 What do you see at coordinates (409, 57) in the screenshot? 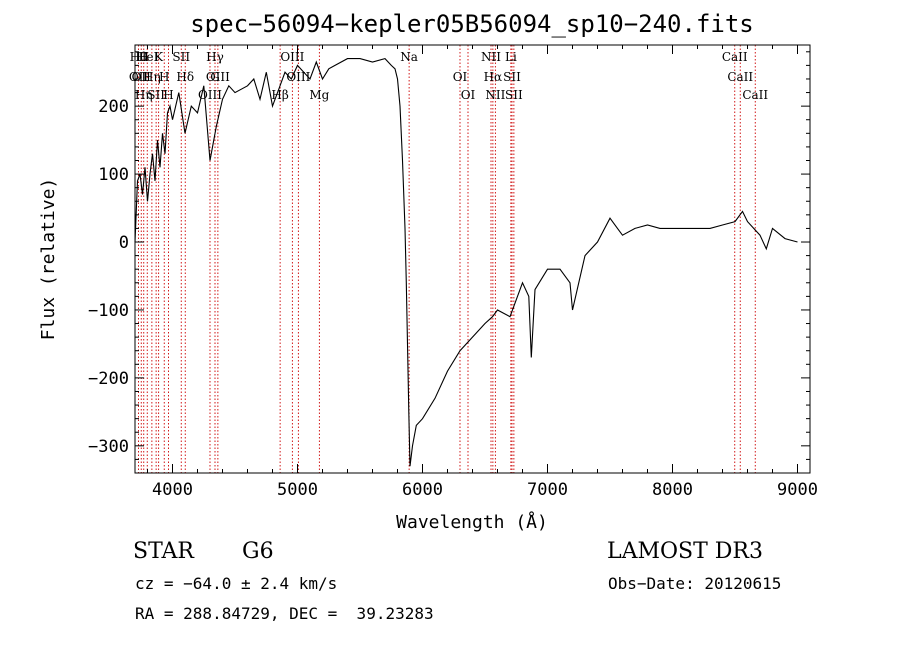
I see `line-marker-label: Na` at bounding box center [409, 57].